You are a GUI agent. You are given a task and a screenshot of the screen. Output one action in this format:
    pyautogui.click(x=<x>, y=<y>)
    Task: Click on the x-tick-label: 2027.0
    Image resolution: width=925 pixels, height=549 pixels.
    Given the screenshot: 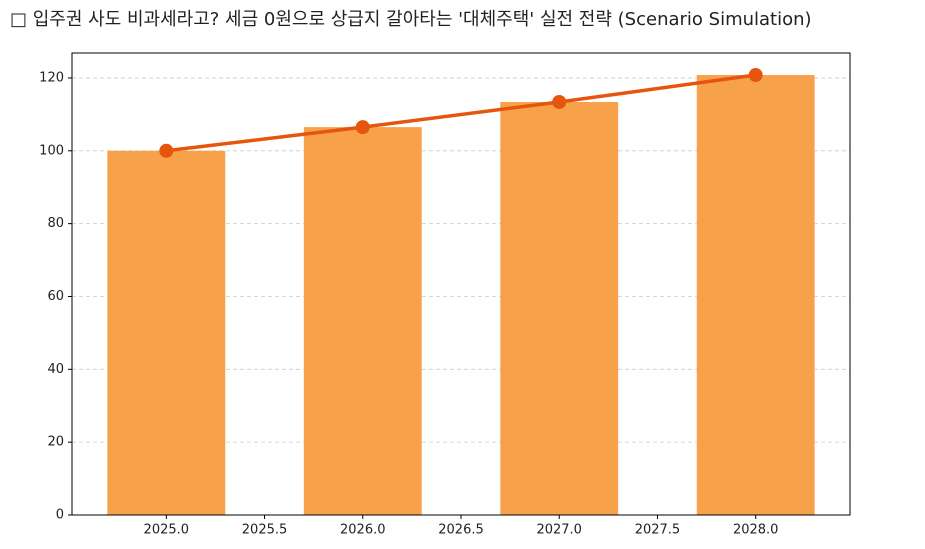 What is the action you would take?
    pyautogui.click(x=559, y=530)
    